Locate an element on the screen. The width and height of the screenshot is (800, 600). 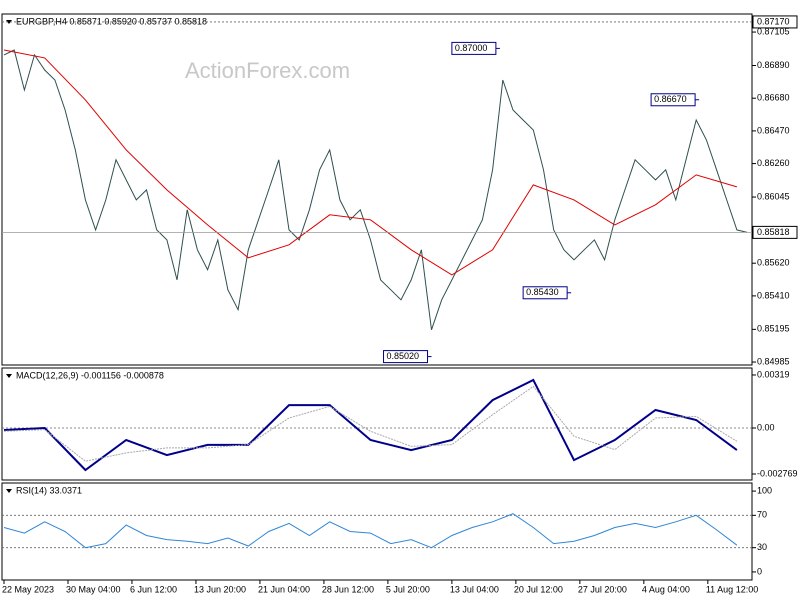
y-tick-label: 0.87170 is located at coordinates (773, 21).